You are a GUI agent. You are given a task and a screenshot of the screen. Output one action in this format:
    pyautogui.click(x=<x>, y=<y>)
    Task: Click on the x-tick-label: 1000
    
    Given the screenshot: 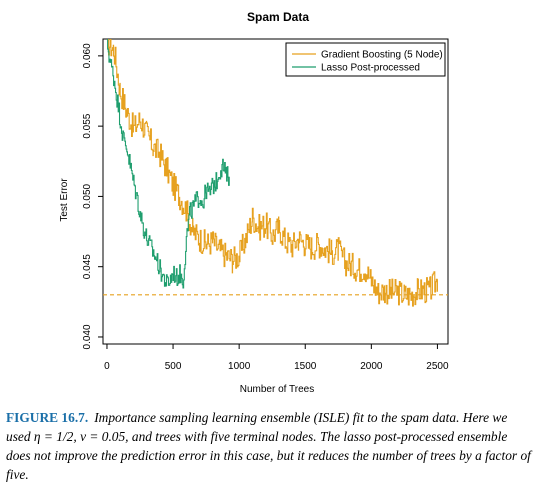 What is the action you would take?
    pyautogui.click(x=239, y=366)
    